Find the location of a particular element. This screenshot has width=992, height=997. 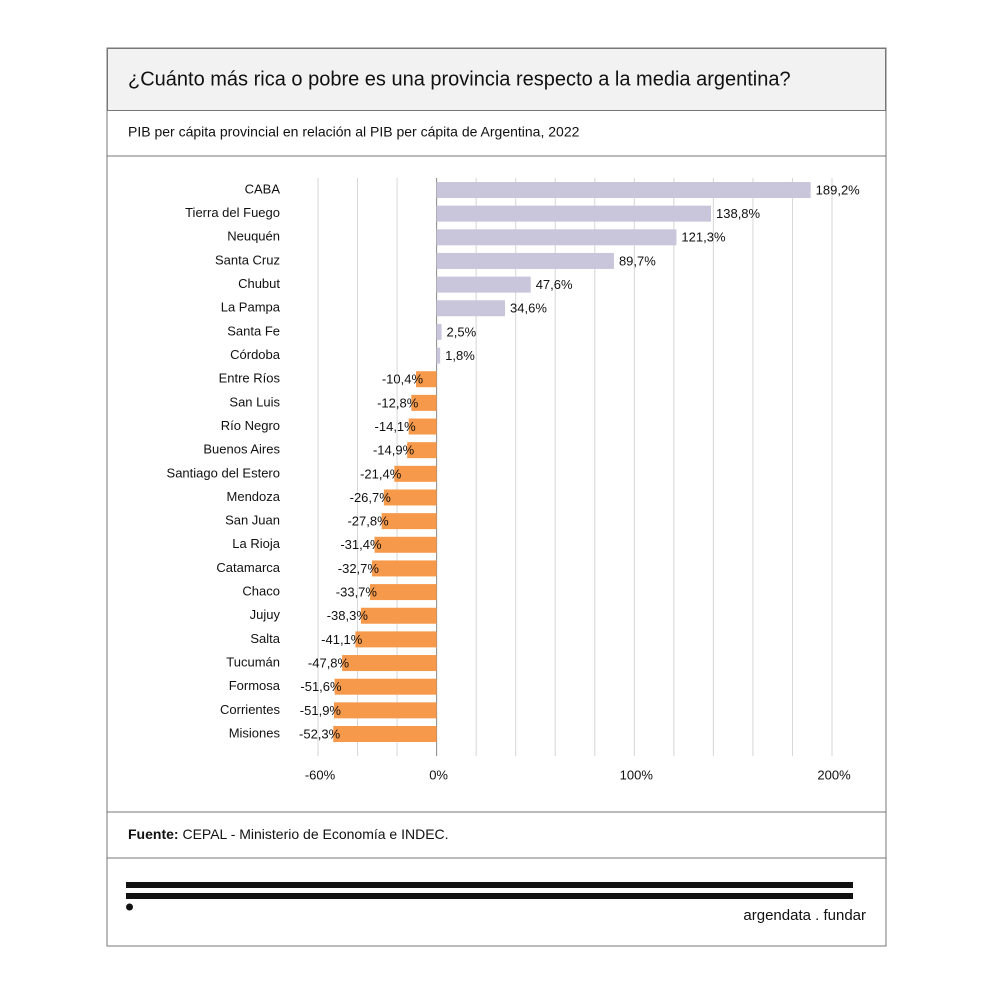

category-label: Formosa is located at coordinates (255, 685).